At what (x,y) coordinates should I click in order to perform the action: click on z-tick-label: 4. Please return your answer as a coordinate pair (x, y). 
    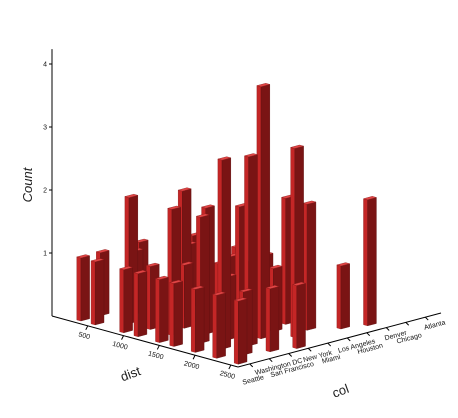
    Looking at the image, I should click on (45, 65).